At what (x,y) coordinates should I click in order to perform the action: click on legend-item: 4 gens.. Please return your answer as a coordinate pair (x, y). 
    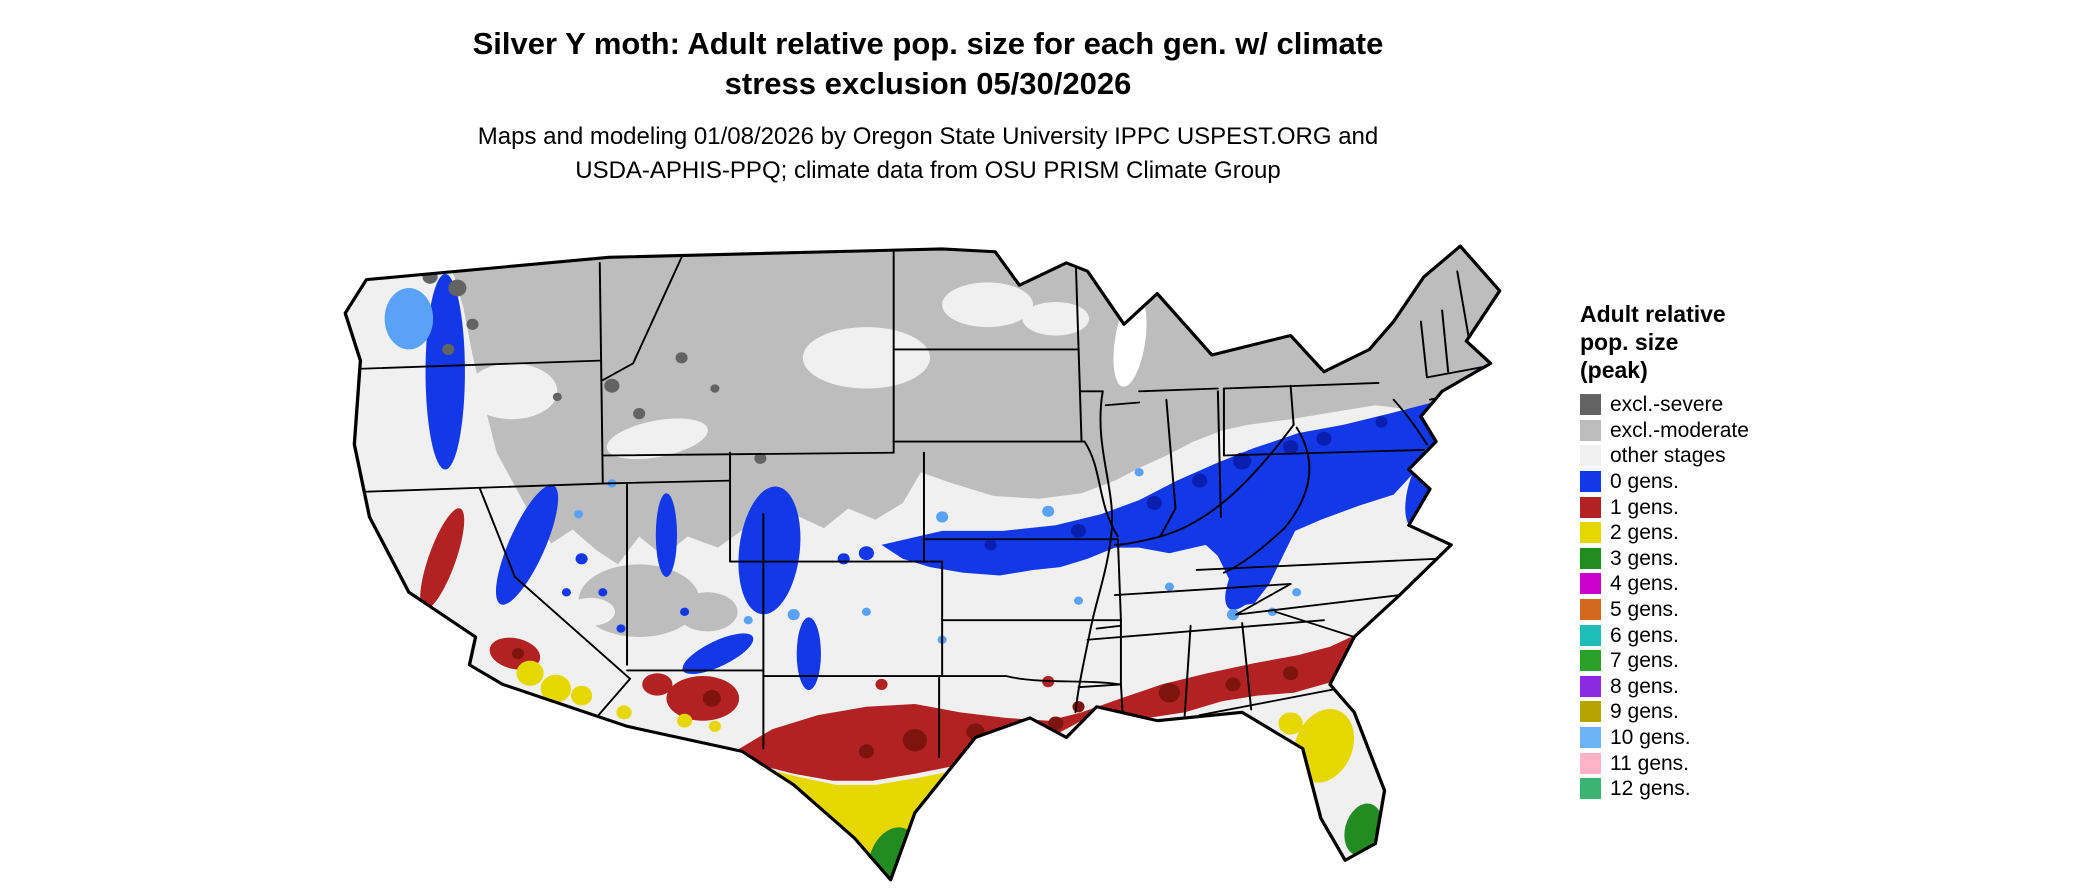
    Looking at the image, I should click on (1695, 584).